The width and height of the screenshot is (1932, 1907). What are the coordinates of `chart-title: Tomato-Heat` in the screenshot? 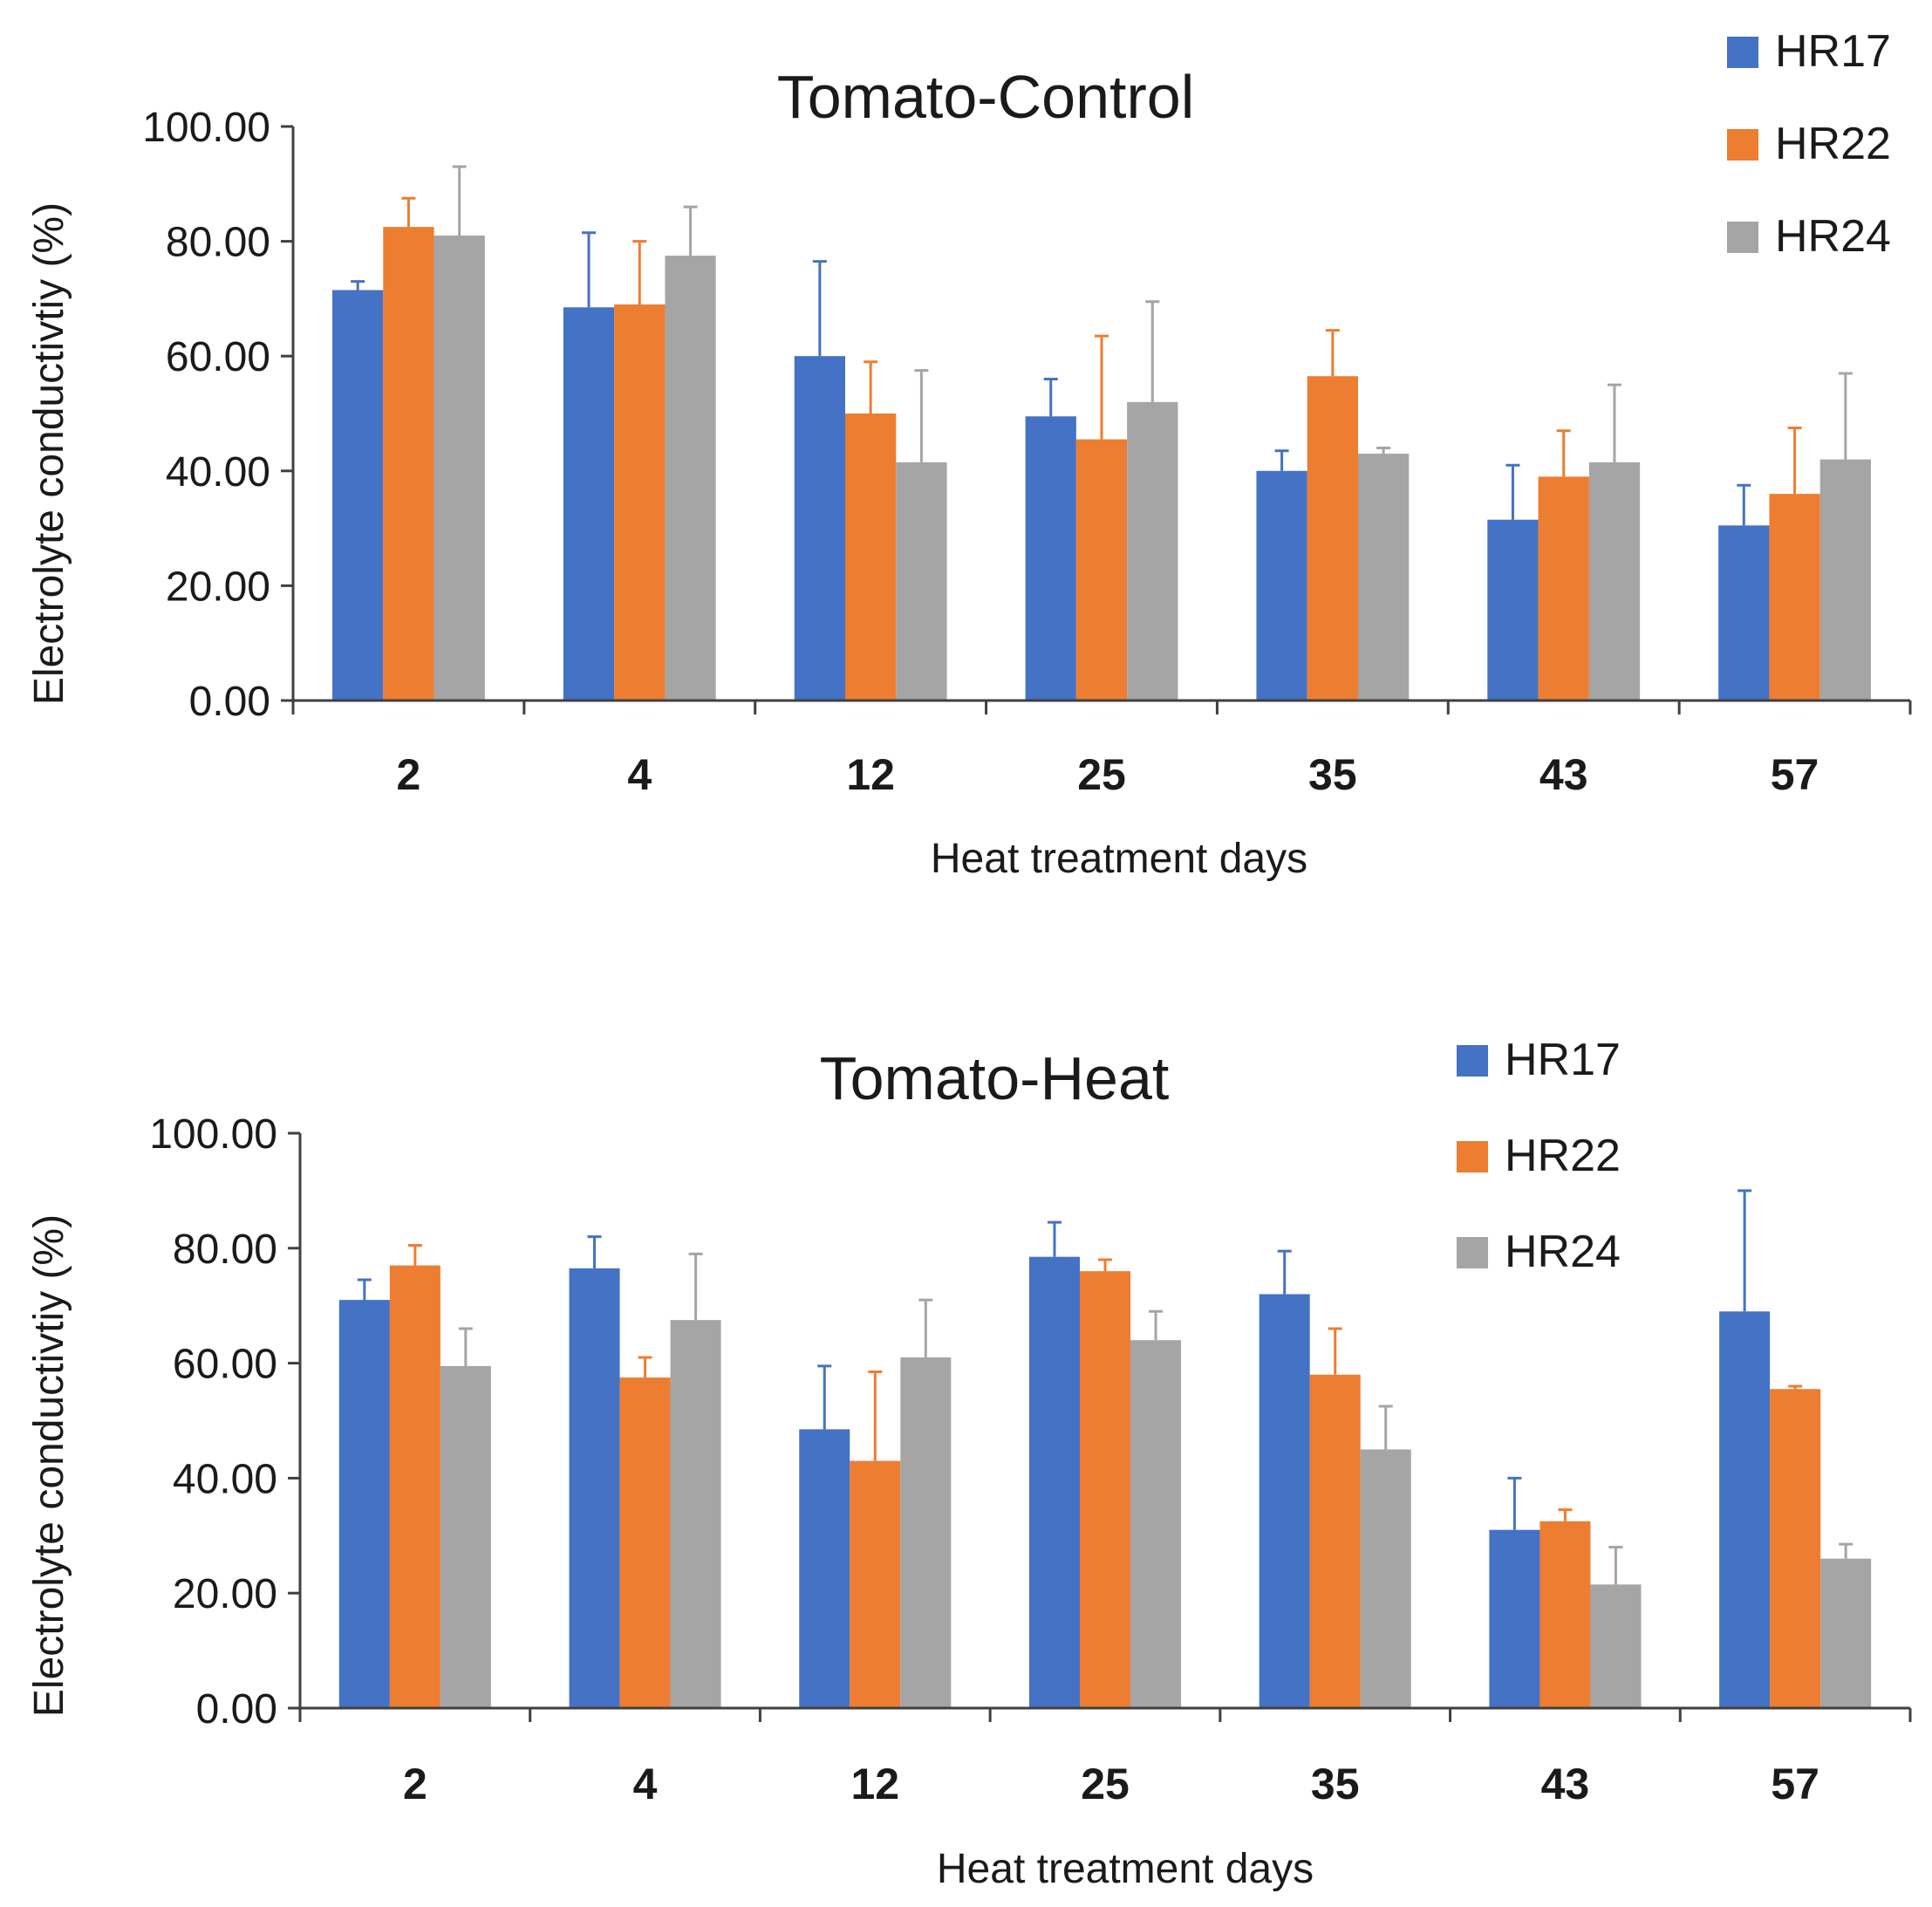 It's located at (995, 1078).